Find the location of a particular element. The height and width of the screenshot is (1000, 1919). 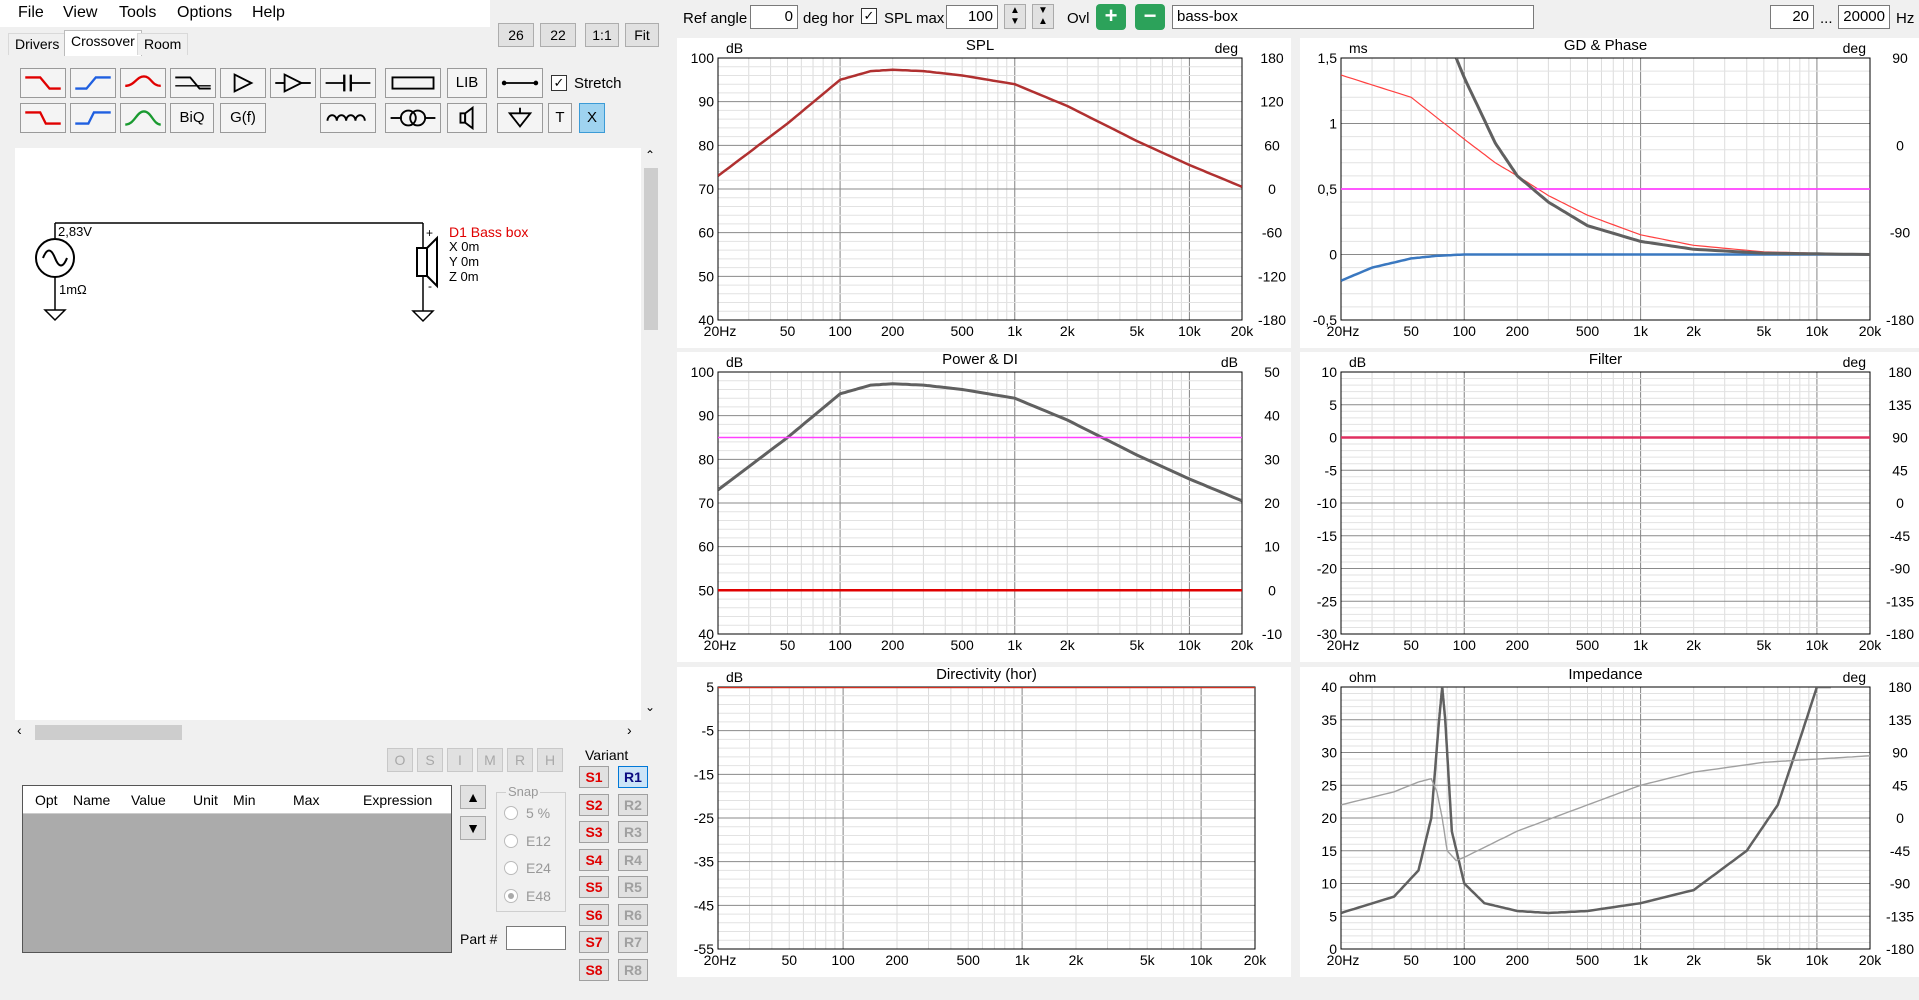

variant-r1-button: R1 is located at coordinates (633, 777).